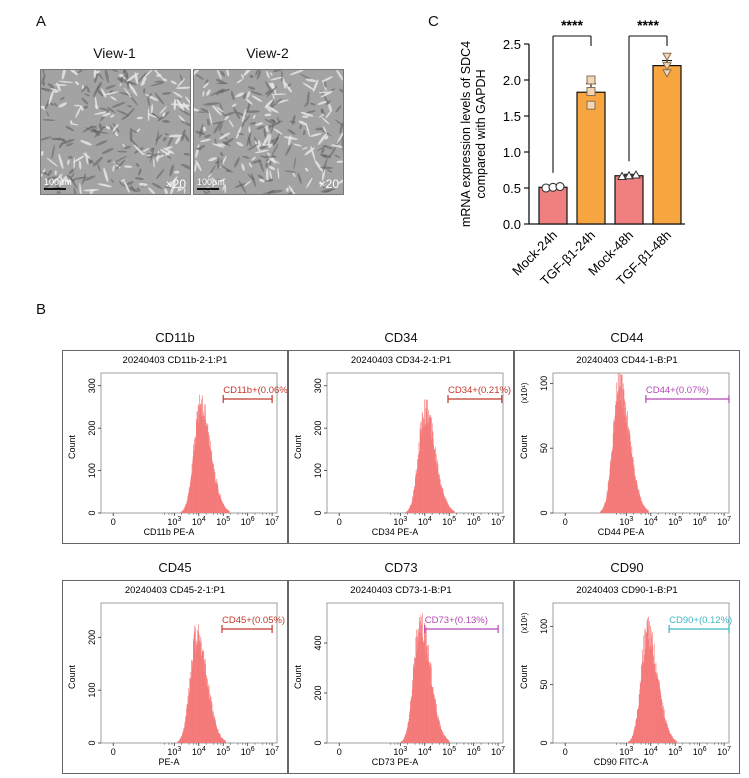  Describe the element at coordinates (700, 751) in the screenshot. I see `x-tick-label: 106` at that location.